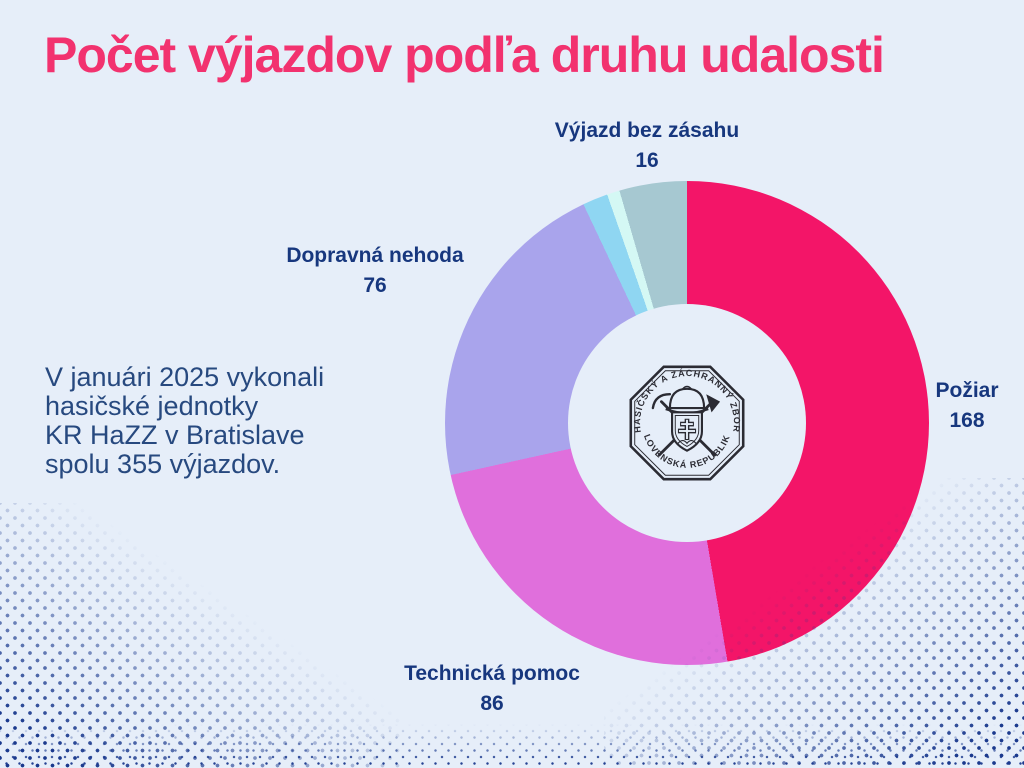 The height and width of the screenshot is (768, 1024). Describe the element at coordinates (464, 55) in the screenshot. I see `page-title: Počet výjazdov podľa druhu udalosti` at that location.